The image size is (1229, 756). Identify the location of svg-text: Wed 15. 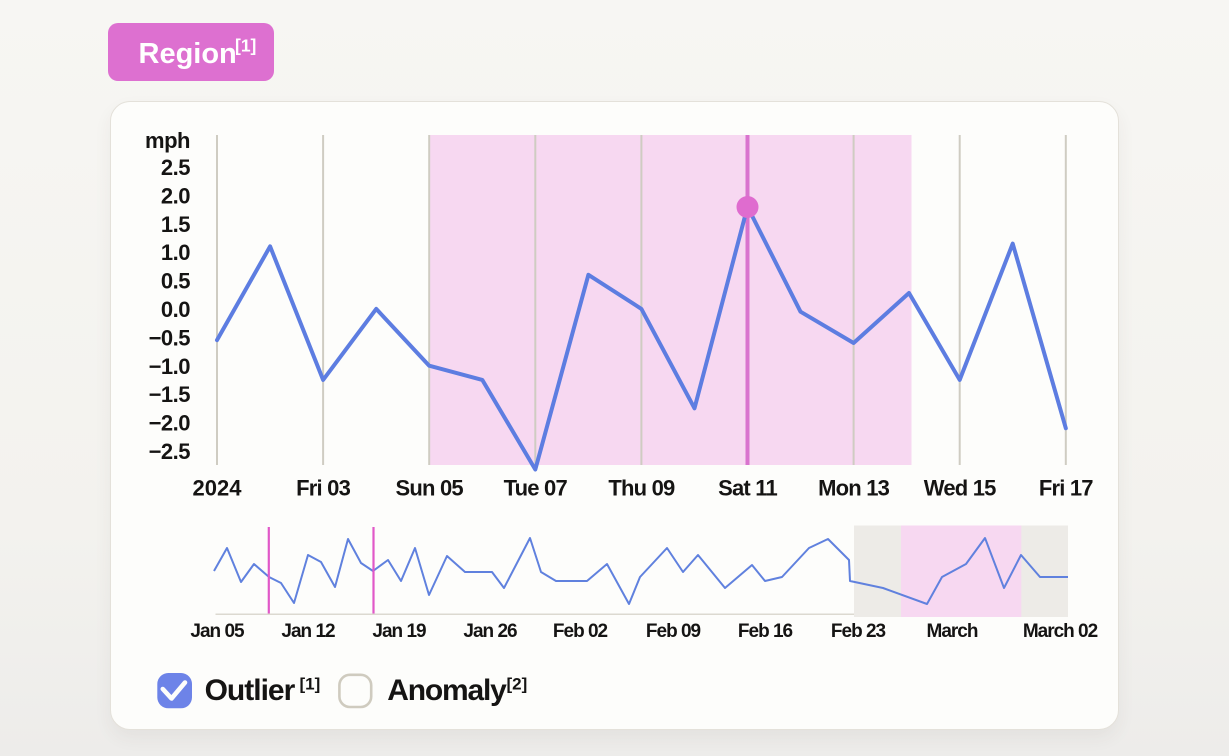
(960, 488).